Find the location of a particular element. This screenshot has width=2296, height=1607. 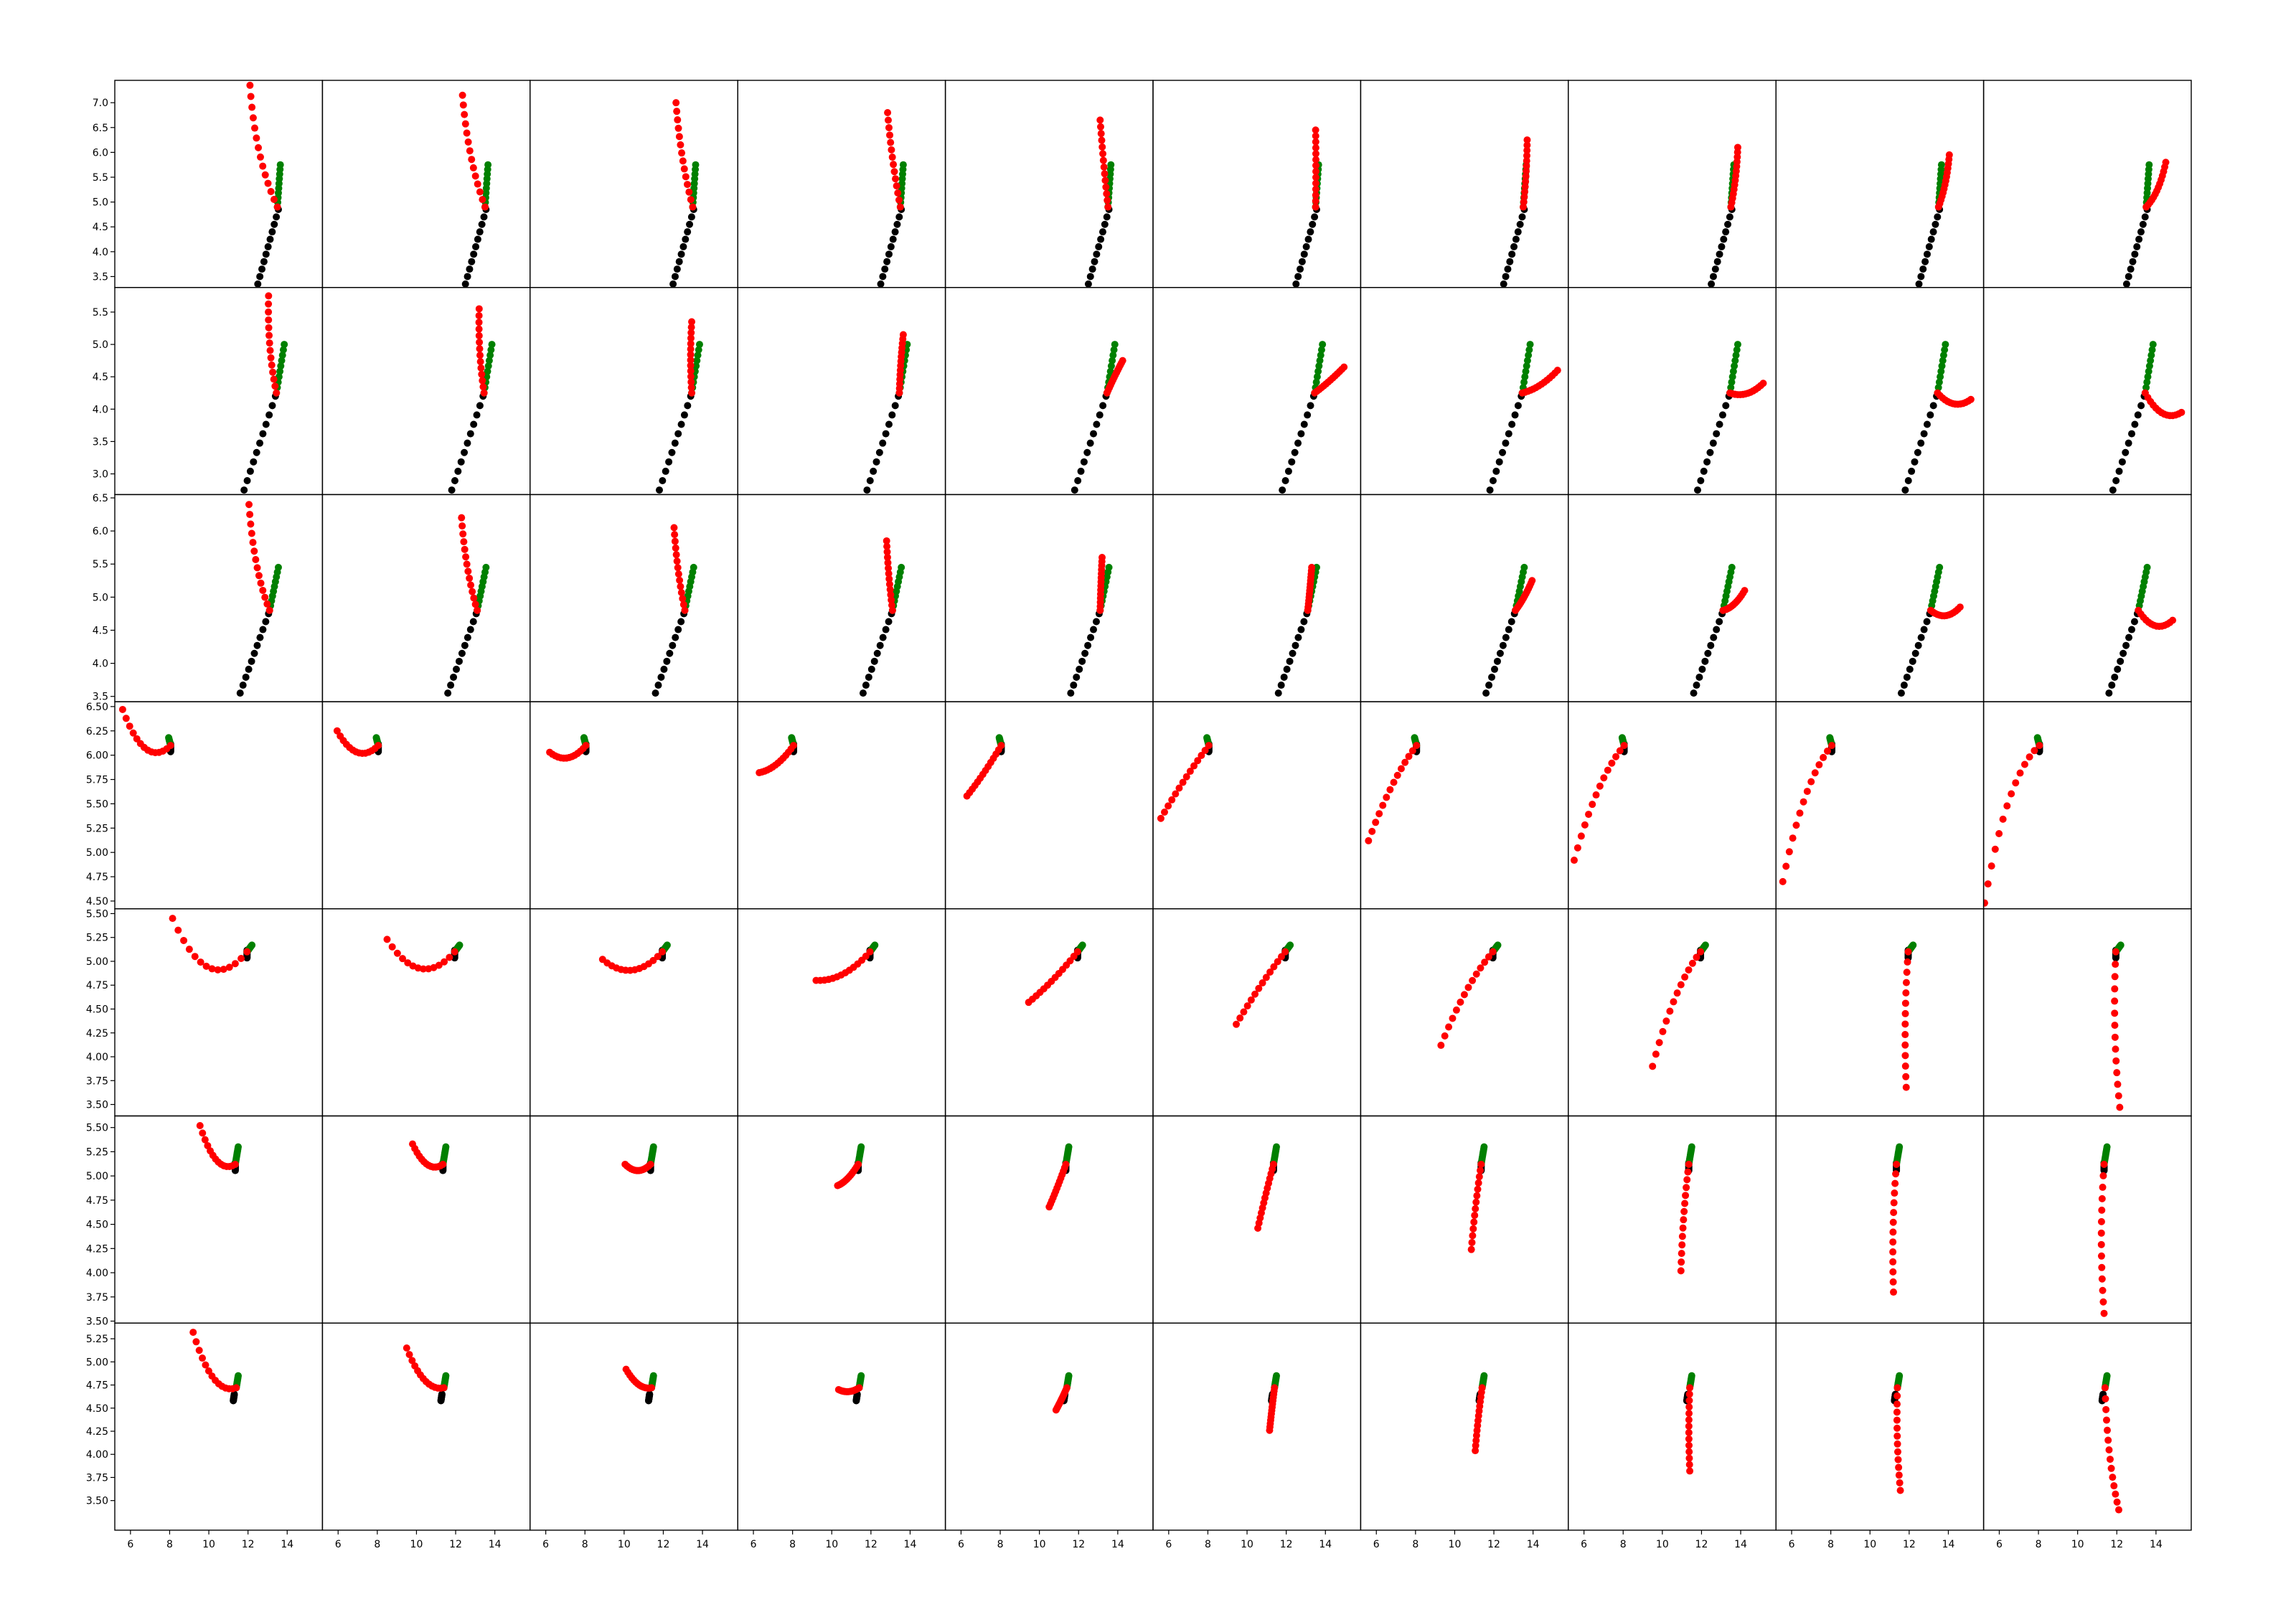

subplot-r5-c4 is located at coordinates (842, 1012).